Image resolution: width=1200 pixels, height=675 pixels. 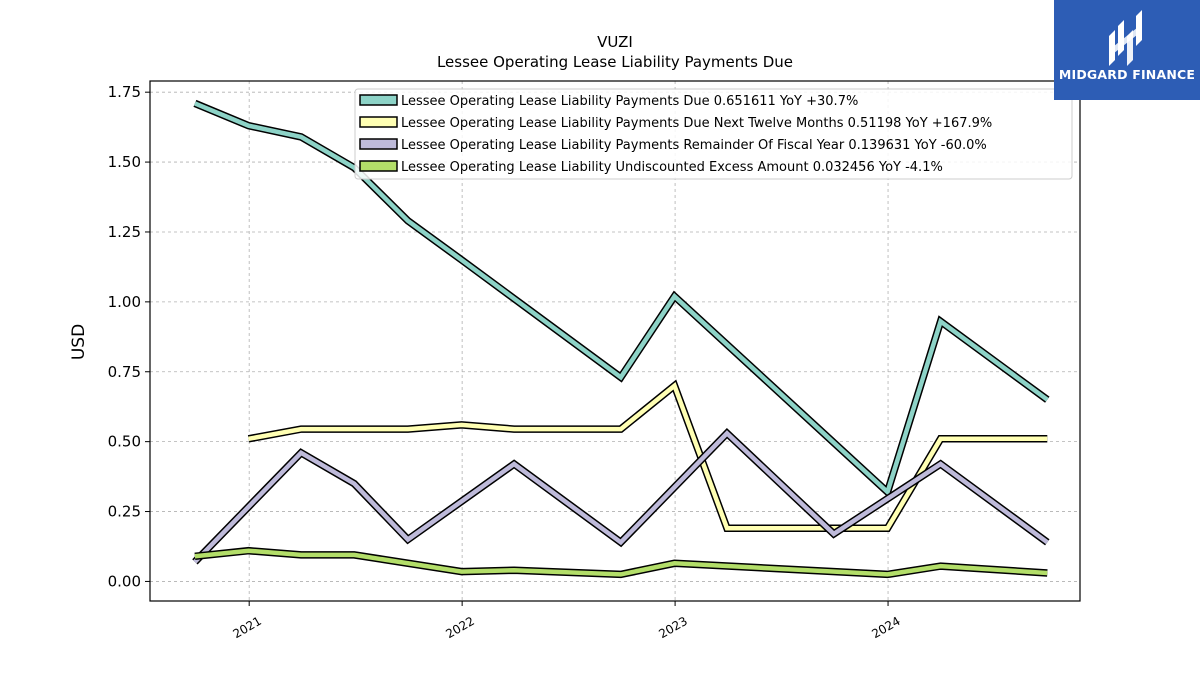 I want to click on y-tick-label: 0.50, so click(x=124, y=442).